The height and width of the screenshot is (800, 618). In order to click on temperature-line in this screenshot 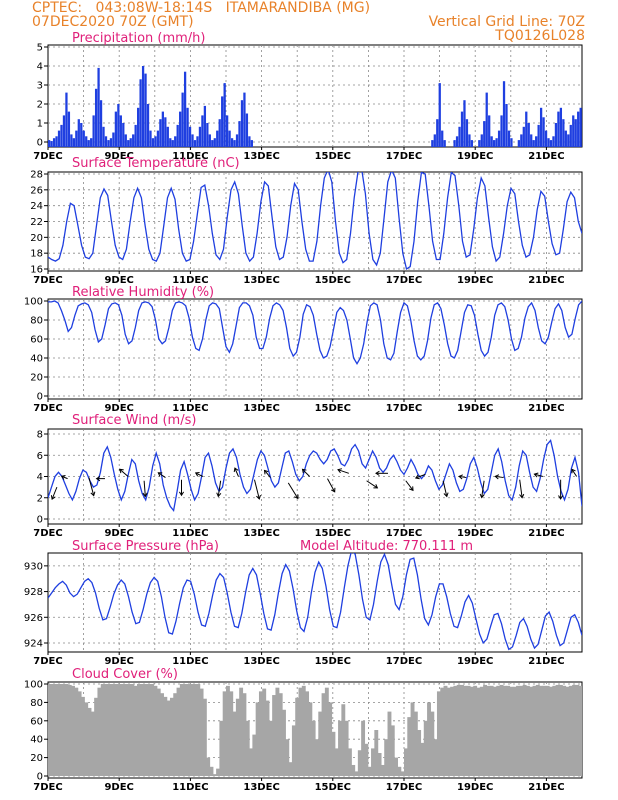, I will do `click(315, 221)`.